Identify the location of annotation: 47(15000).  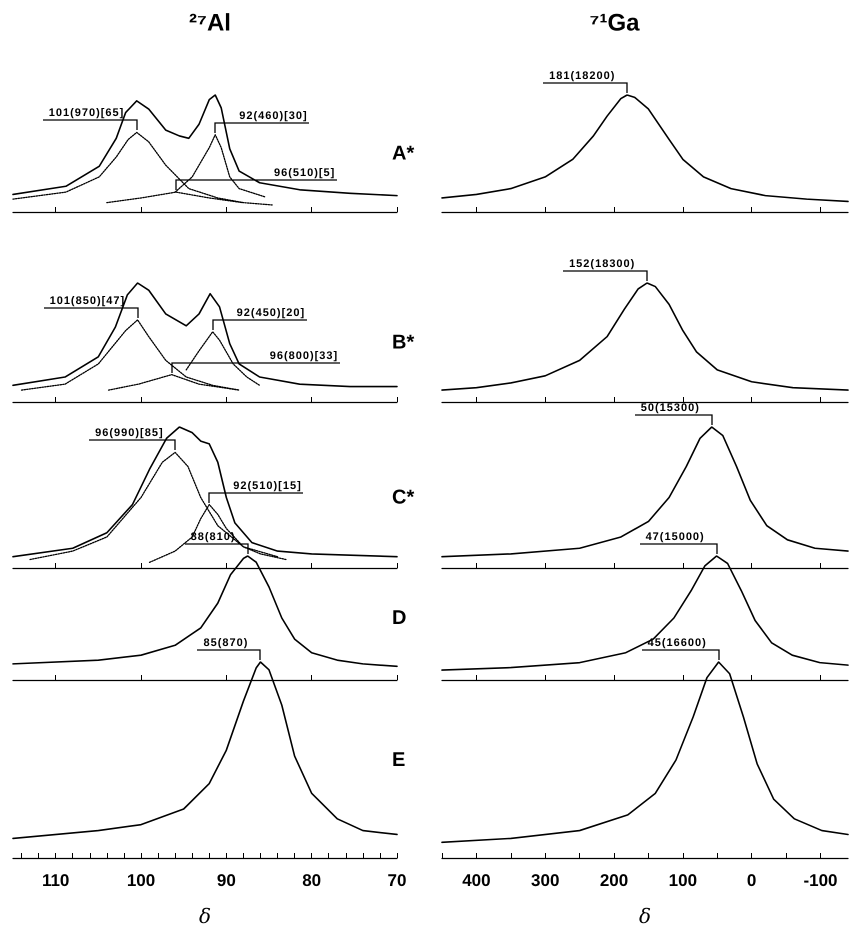
(675, 537).